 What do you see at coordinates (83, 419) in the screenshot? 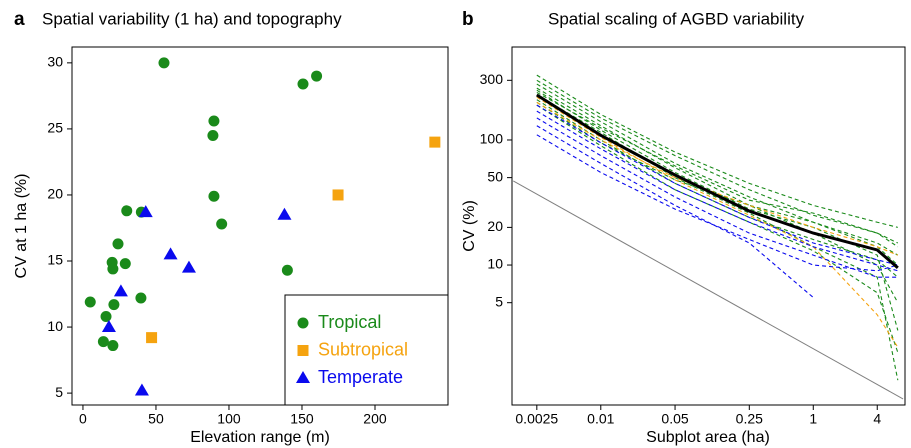
I see `x-tick-label: 0` at bounding box center [83, 419].